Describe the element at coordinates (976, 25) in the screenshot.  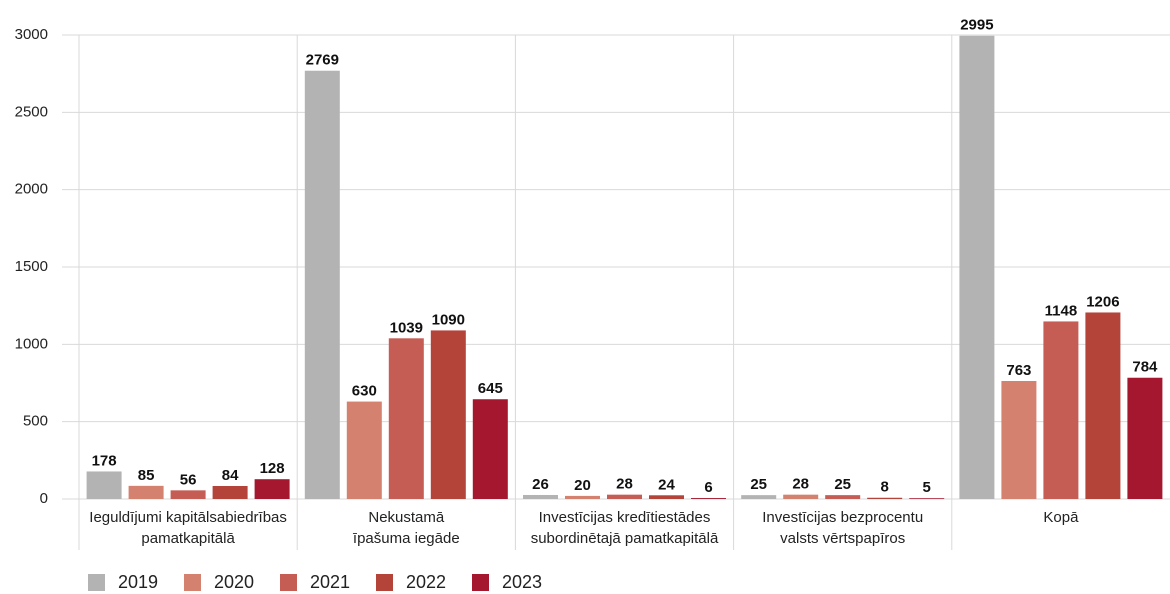
I see `value-label: 2995` at that location.